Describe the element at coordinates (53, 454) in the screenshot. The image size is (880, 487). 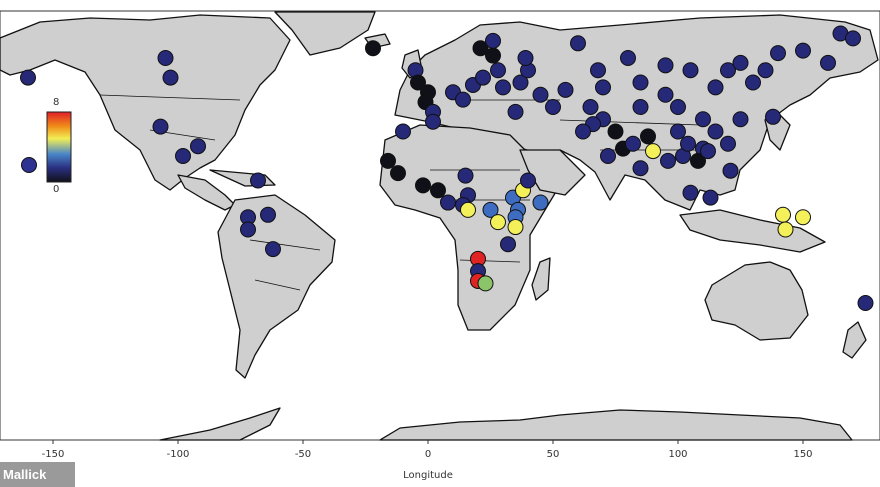
I see `x-tick-label: -150` at that location.